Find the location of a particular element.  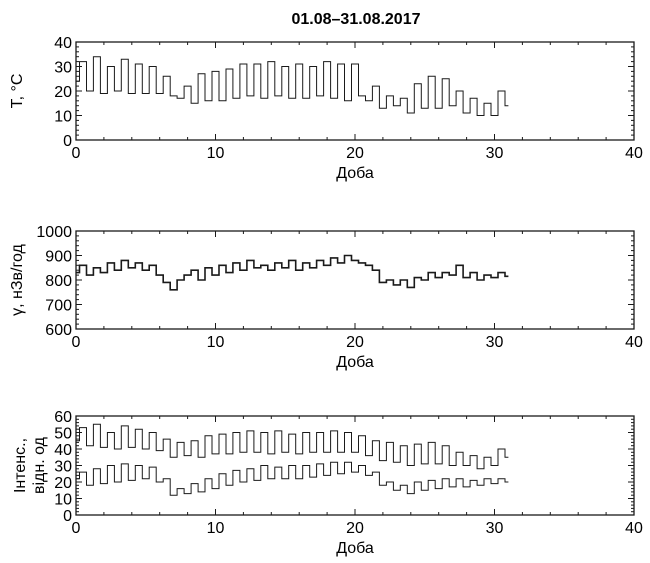

figure-title: 01.08–31.08.2017 is located at coordinates (355, 19).